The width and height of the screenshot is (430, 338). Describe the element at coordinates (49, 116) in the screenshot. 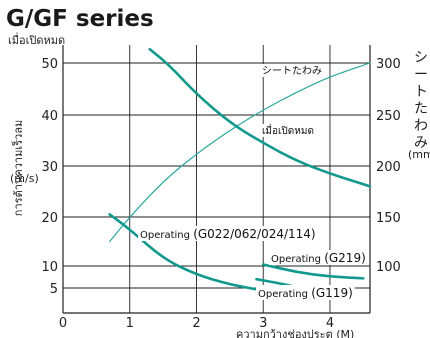

I see `y-left-tick-40: 40` at that location.